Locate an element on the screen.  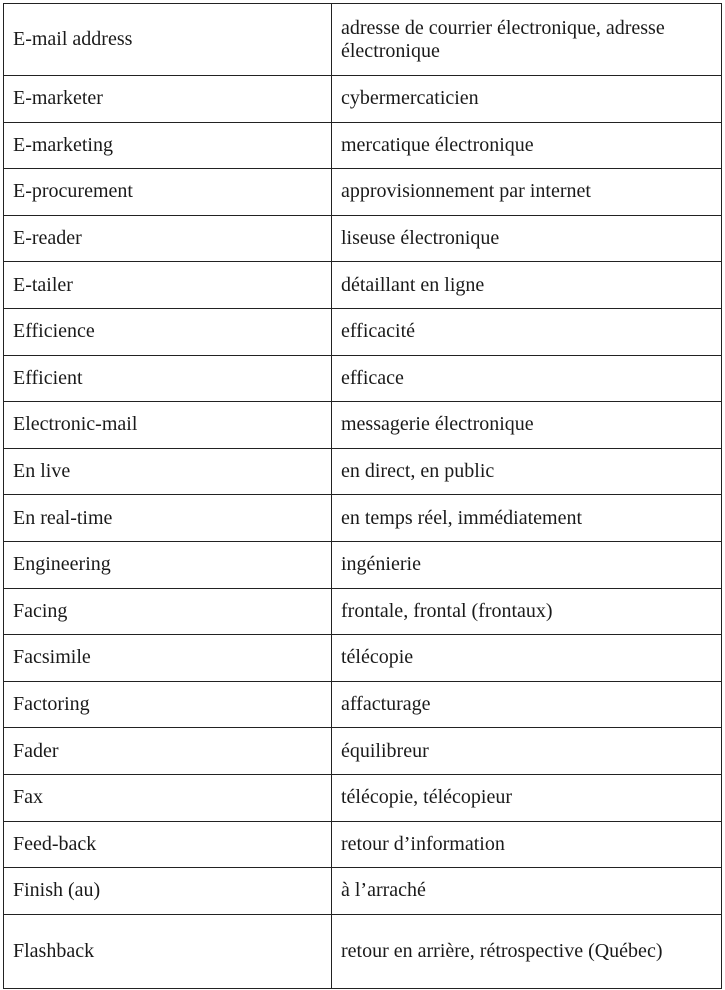
table-row: E-marketing mercatique électronique is located at coordinates (362, 145).